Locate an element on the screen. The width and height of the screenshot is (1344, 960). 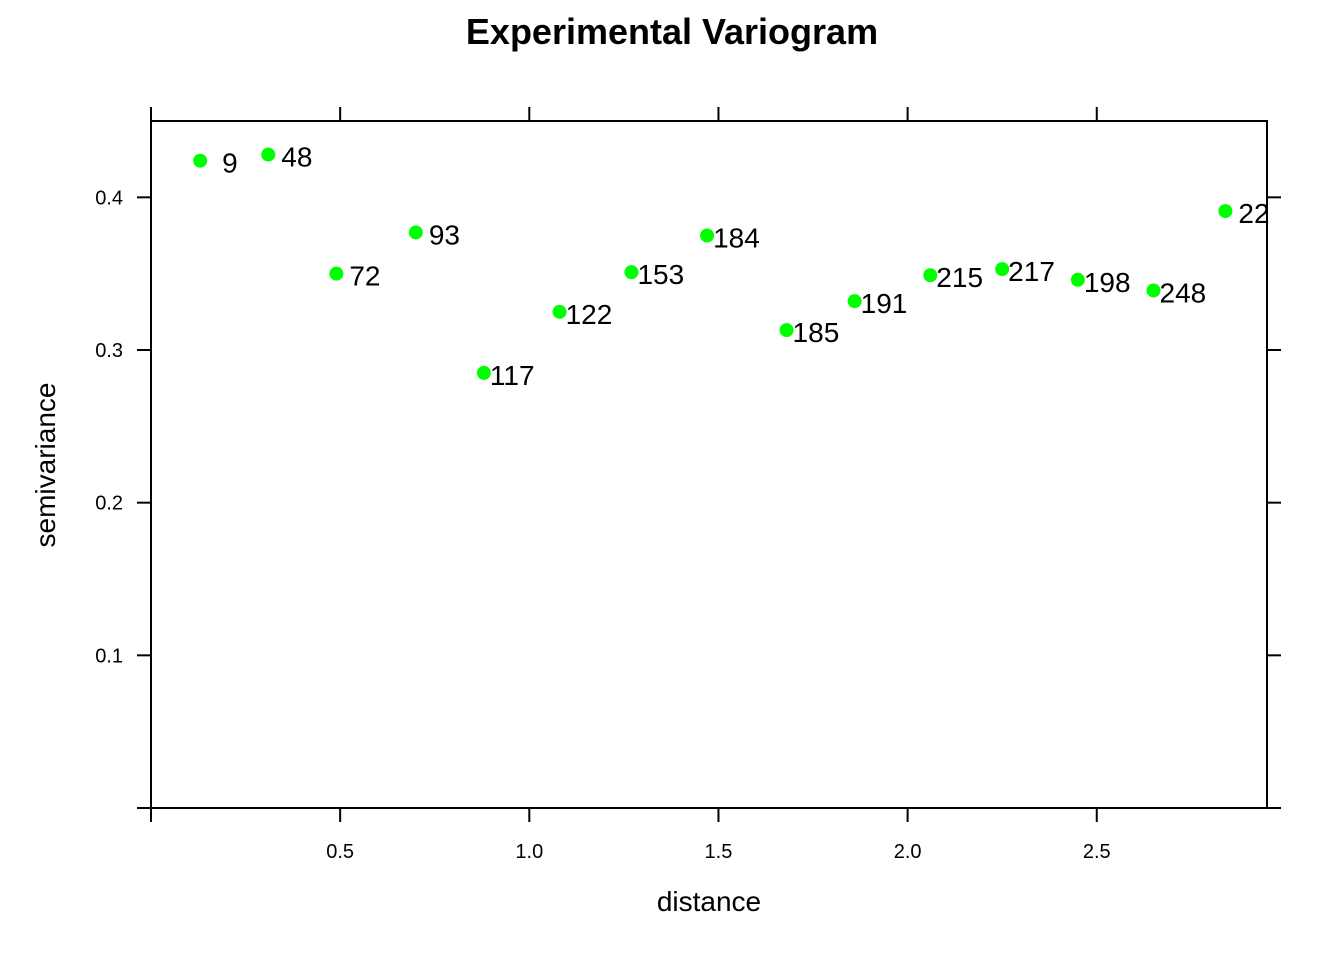
data-point-label: 9 is located at coordinates (230, 163).